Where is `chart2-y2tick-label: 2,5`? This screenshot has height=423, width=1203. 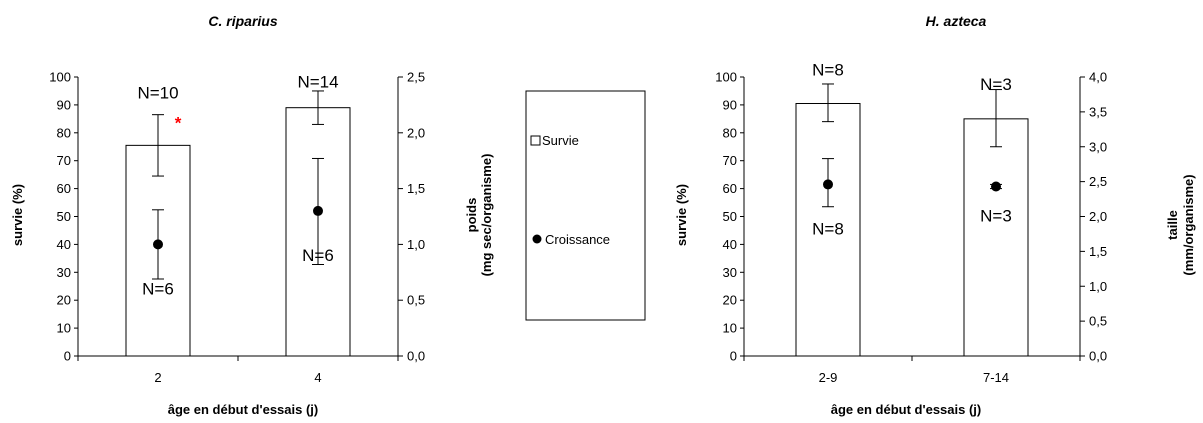
chart2-y2tick-label: 2,5 is located at coordinates (1098, 181).